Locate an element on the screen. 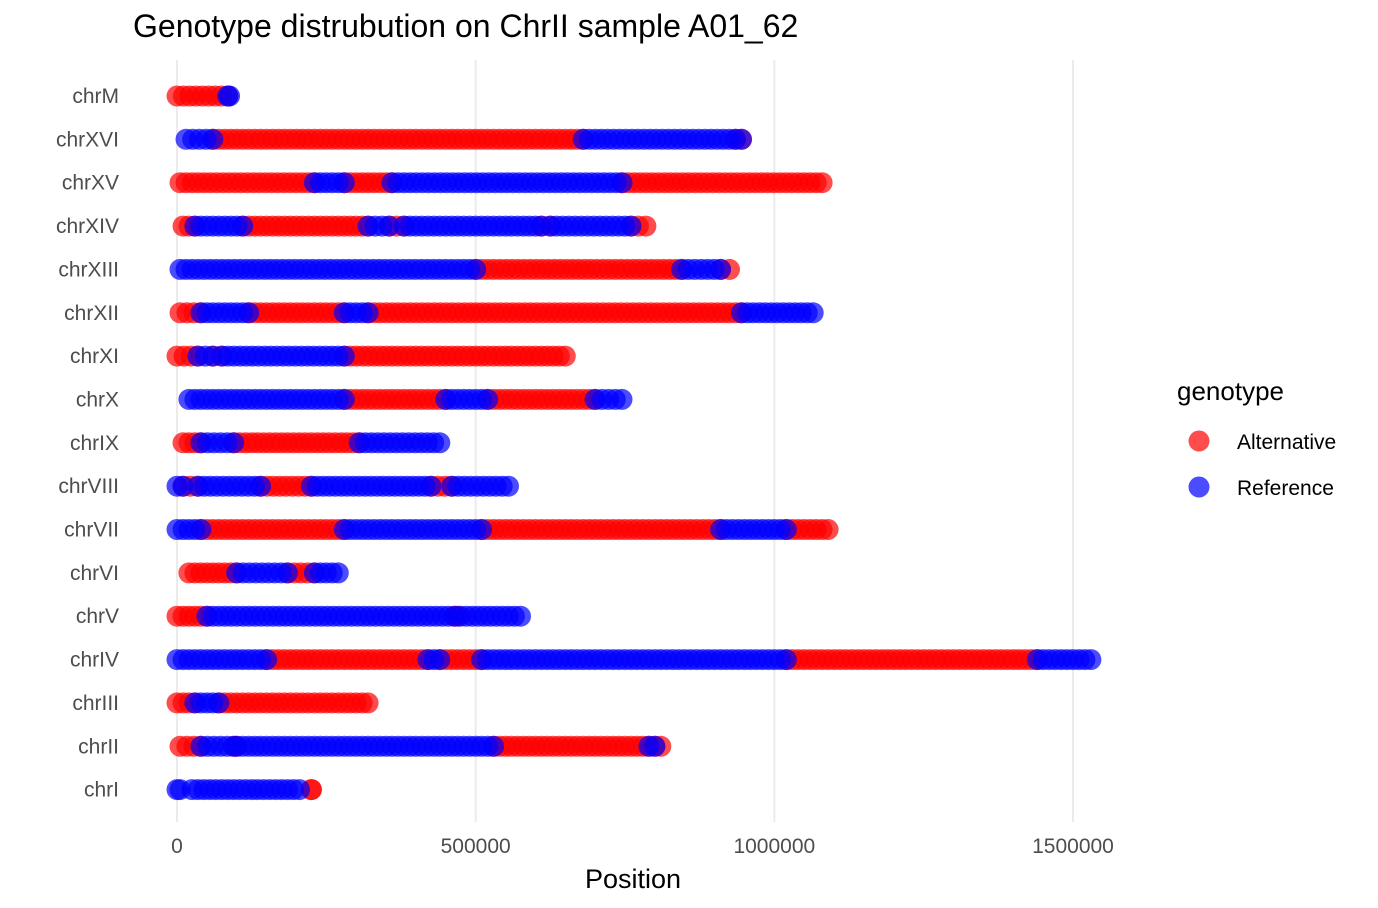 This screenshot has height=908, width=1378. legend-title: genotype is located at coordinates (1230, 391).